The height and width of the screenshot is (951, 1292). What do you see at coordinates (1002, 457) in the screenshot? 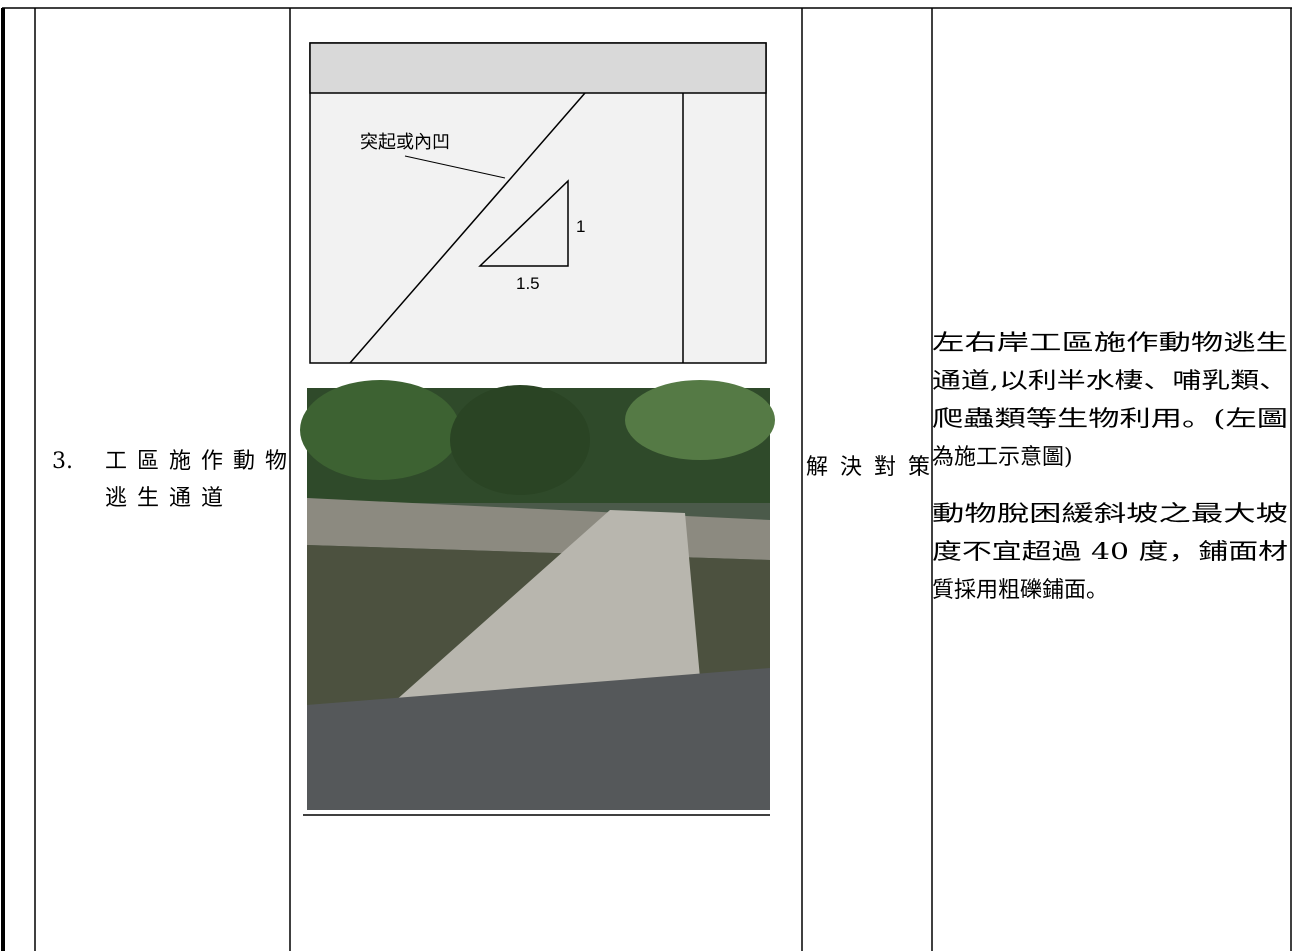
I see `description-line: 為施工示意圖)` at bounding box center [1002, 457].